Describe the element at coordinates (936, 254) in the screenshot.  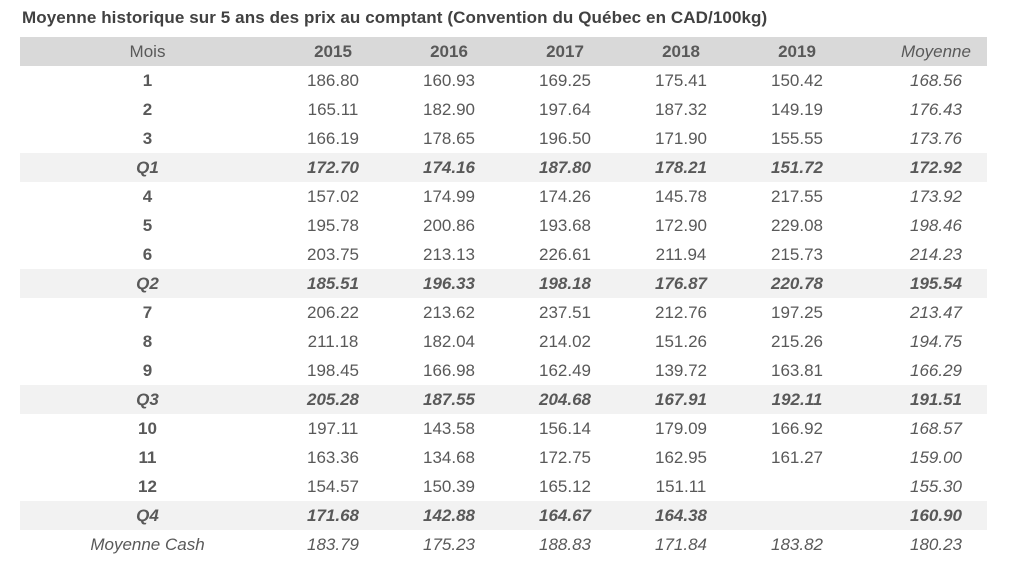
I see `cell-6-moyenne: 214.23` at that location.